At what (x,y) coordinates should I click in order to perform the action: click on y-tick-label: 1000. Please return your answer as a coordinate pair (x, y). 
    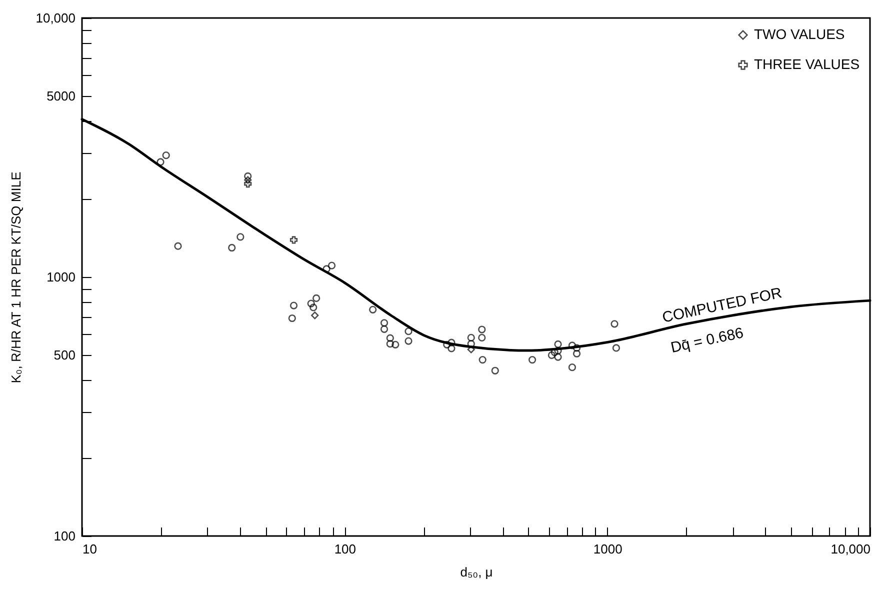
    Looking at the image, I should click on (61, 277).